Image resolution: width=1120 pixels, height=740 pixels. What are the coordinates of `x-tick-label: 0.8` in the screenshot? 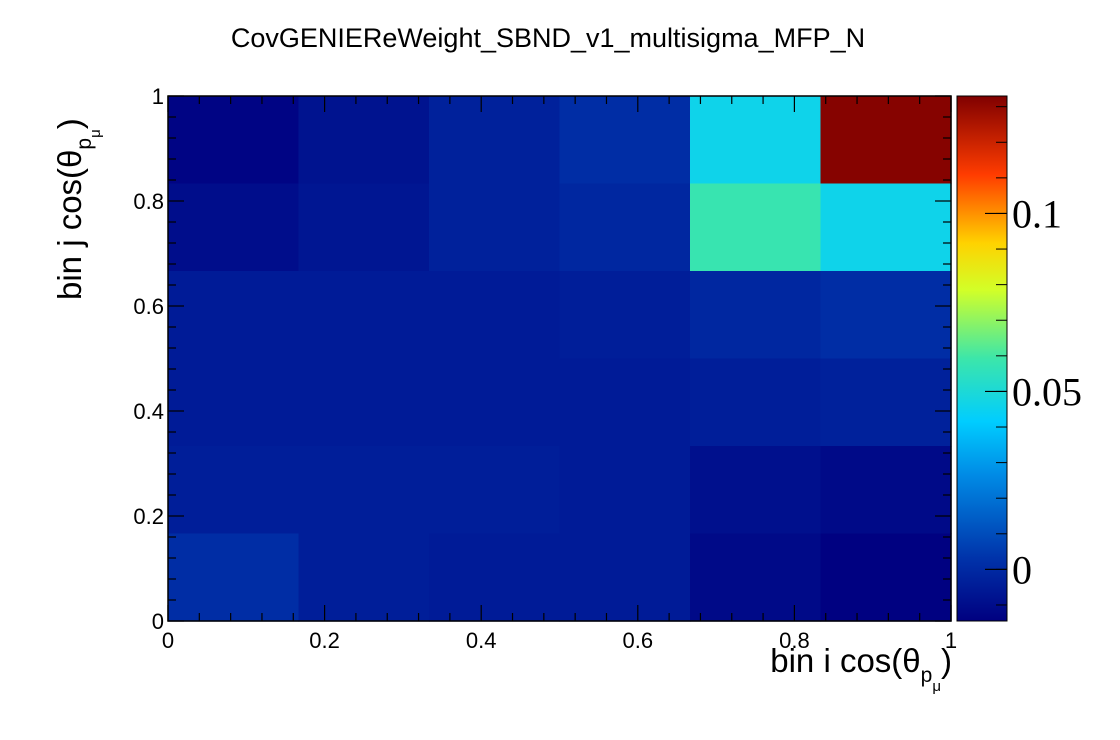 It's located at (794, 640).